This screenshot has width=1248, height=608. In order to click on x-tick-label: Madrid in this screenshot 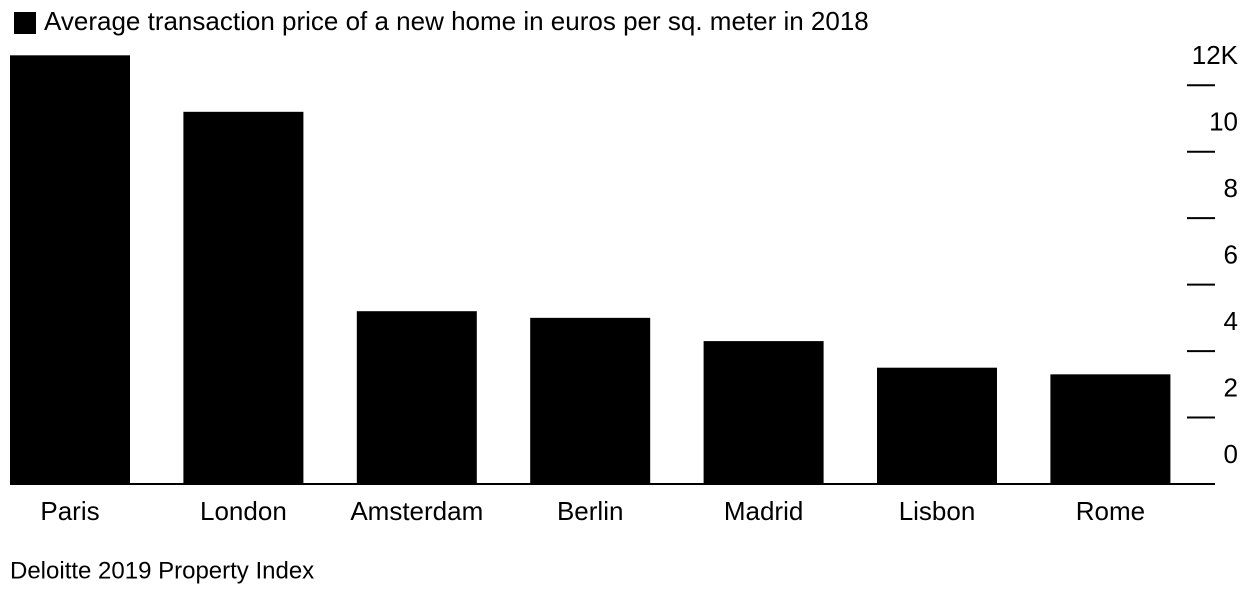, I will do `click(763, 511)`.